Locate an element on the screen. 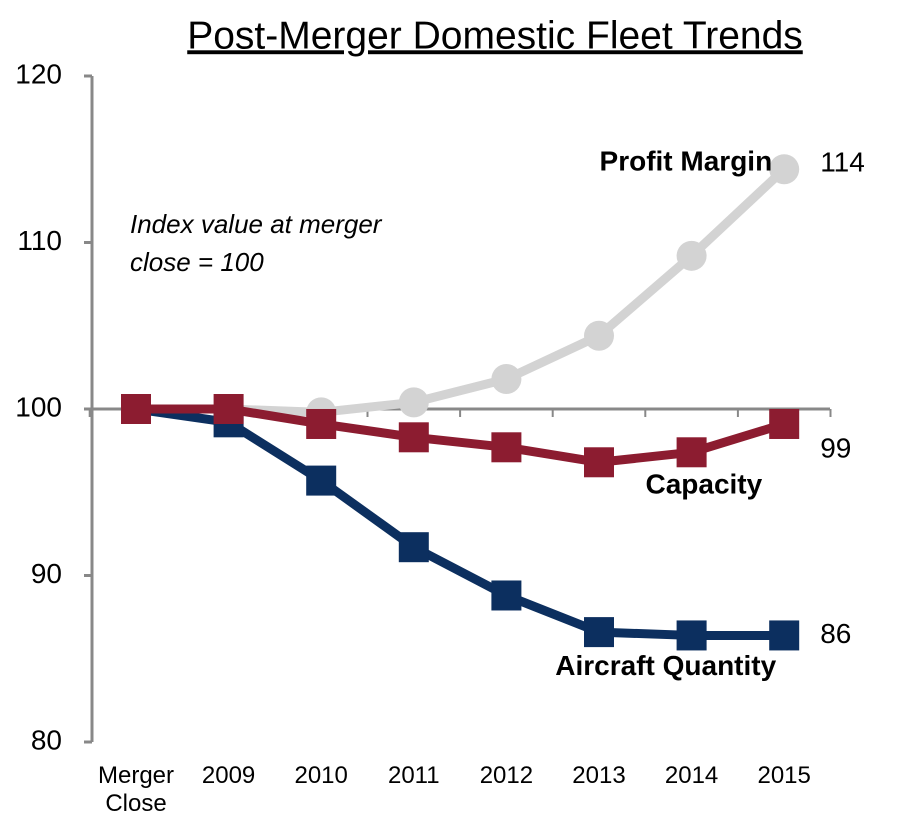 Image resolution: width=918 pixels, height=835 pixels. x-tick-label: 2014 is located at coordinates (691, 775).